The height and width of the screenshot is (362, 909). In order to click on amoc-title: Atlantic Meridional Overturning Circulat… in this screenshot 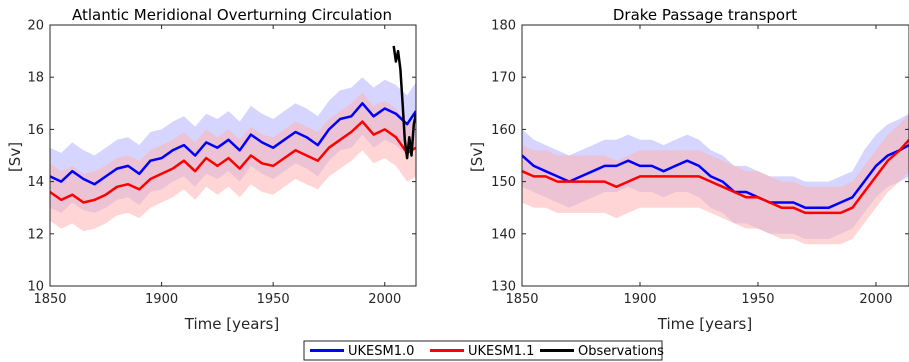, I will do `click(232, 15)`.